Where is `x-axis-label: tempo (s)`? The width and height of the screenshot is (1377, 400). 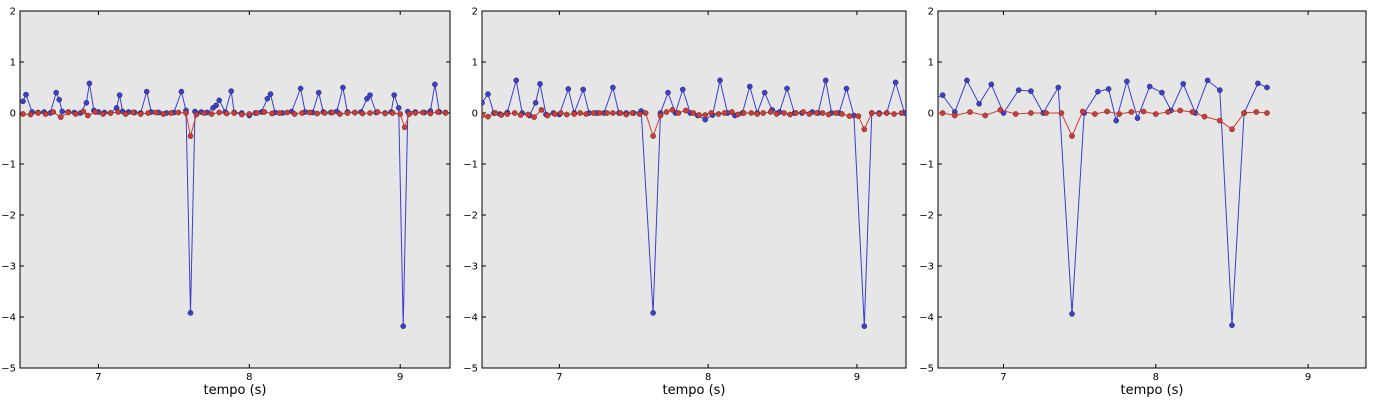 x-axis-label: tempo (s) is located at coordinates (1151, 390).